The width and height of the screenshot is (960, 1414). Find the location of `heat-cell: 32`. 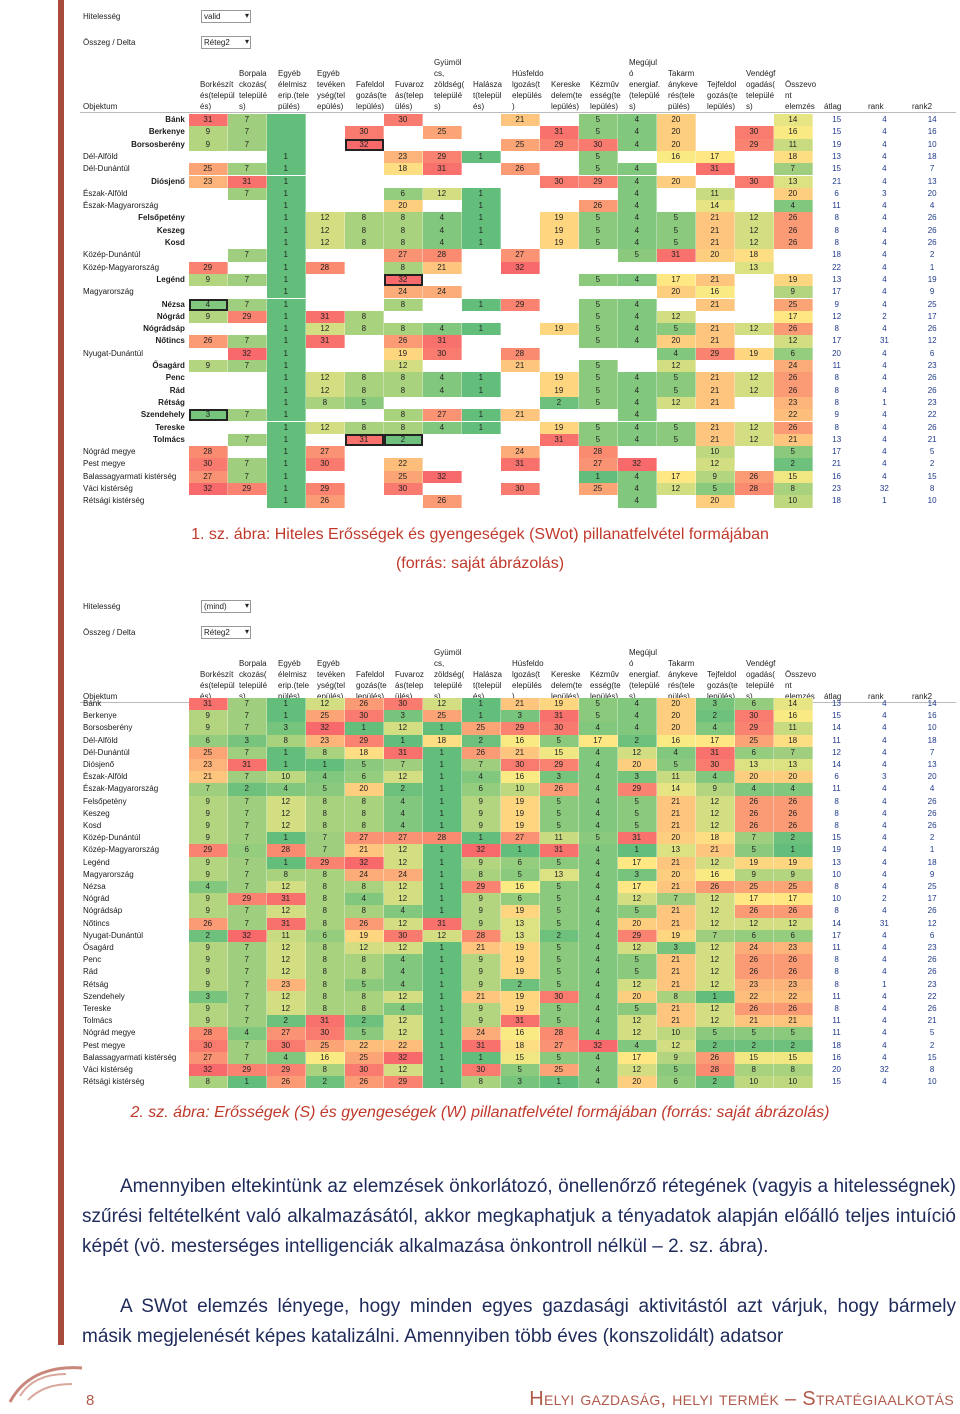

heat-cell: 32 is located at coordinates (481, 850).